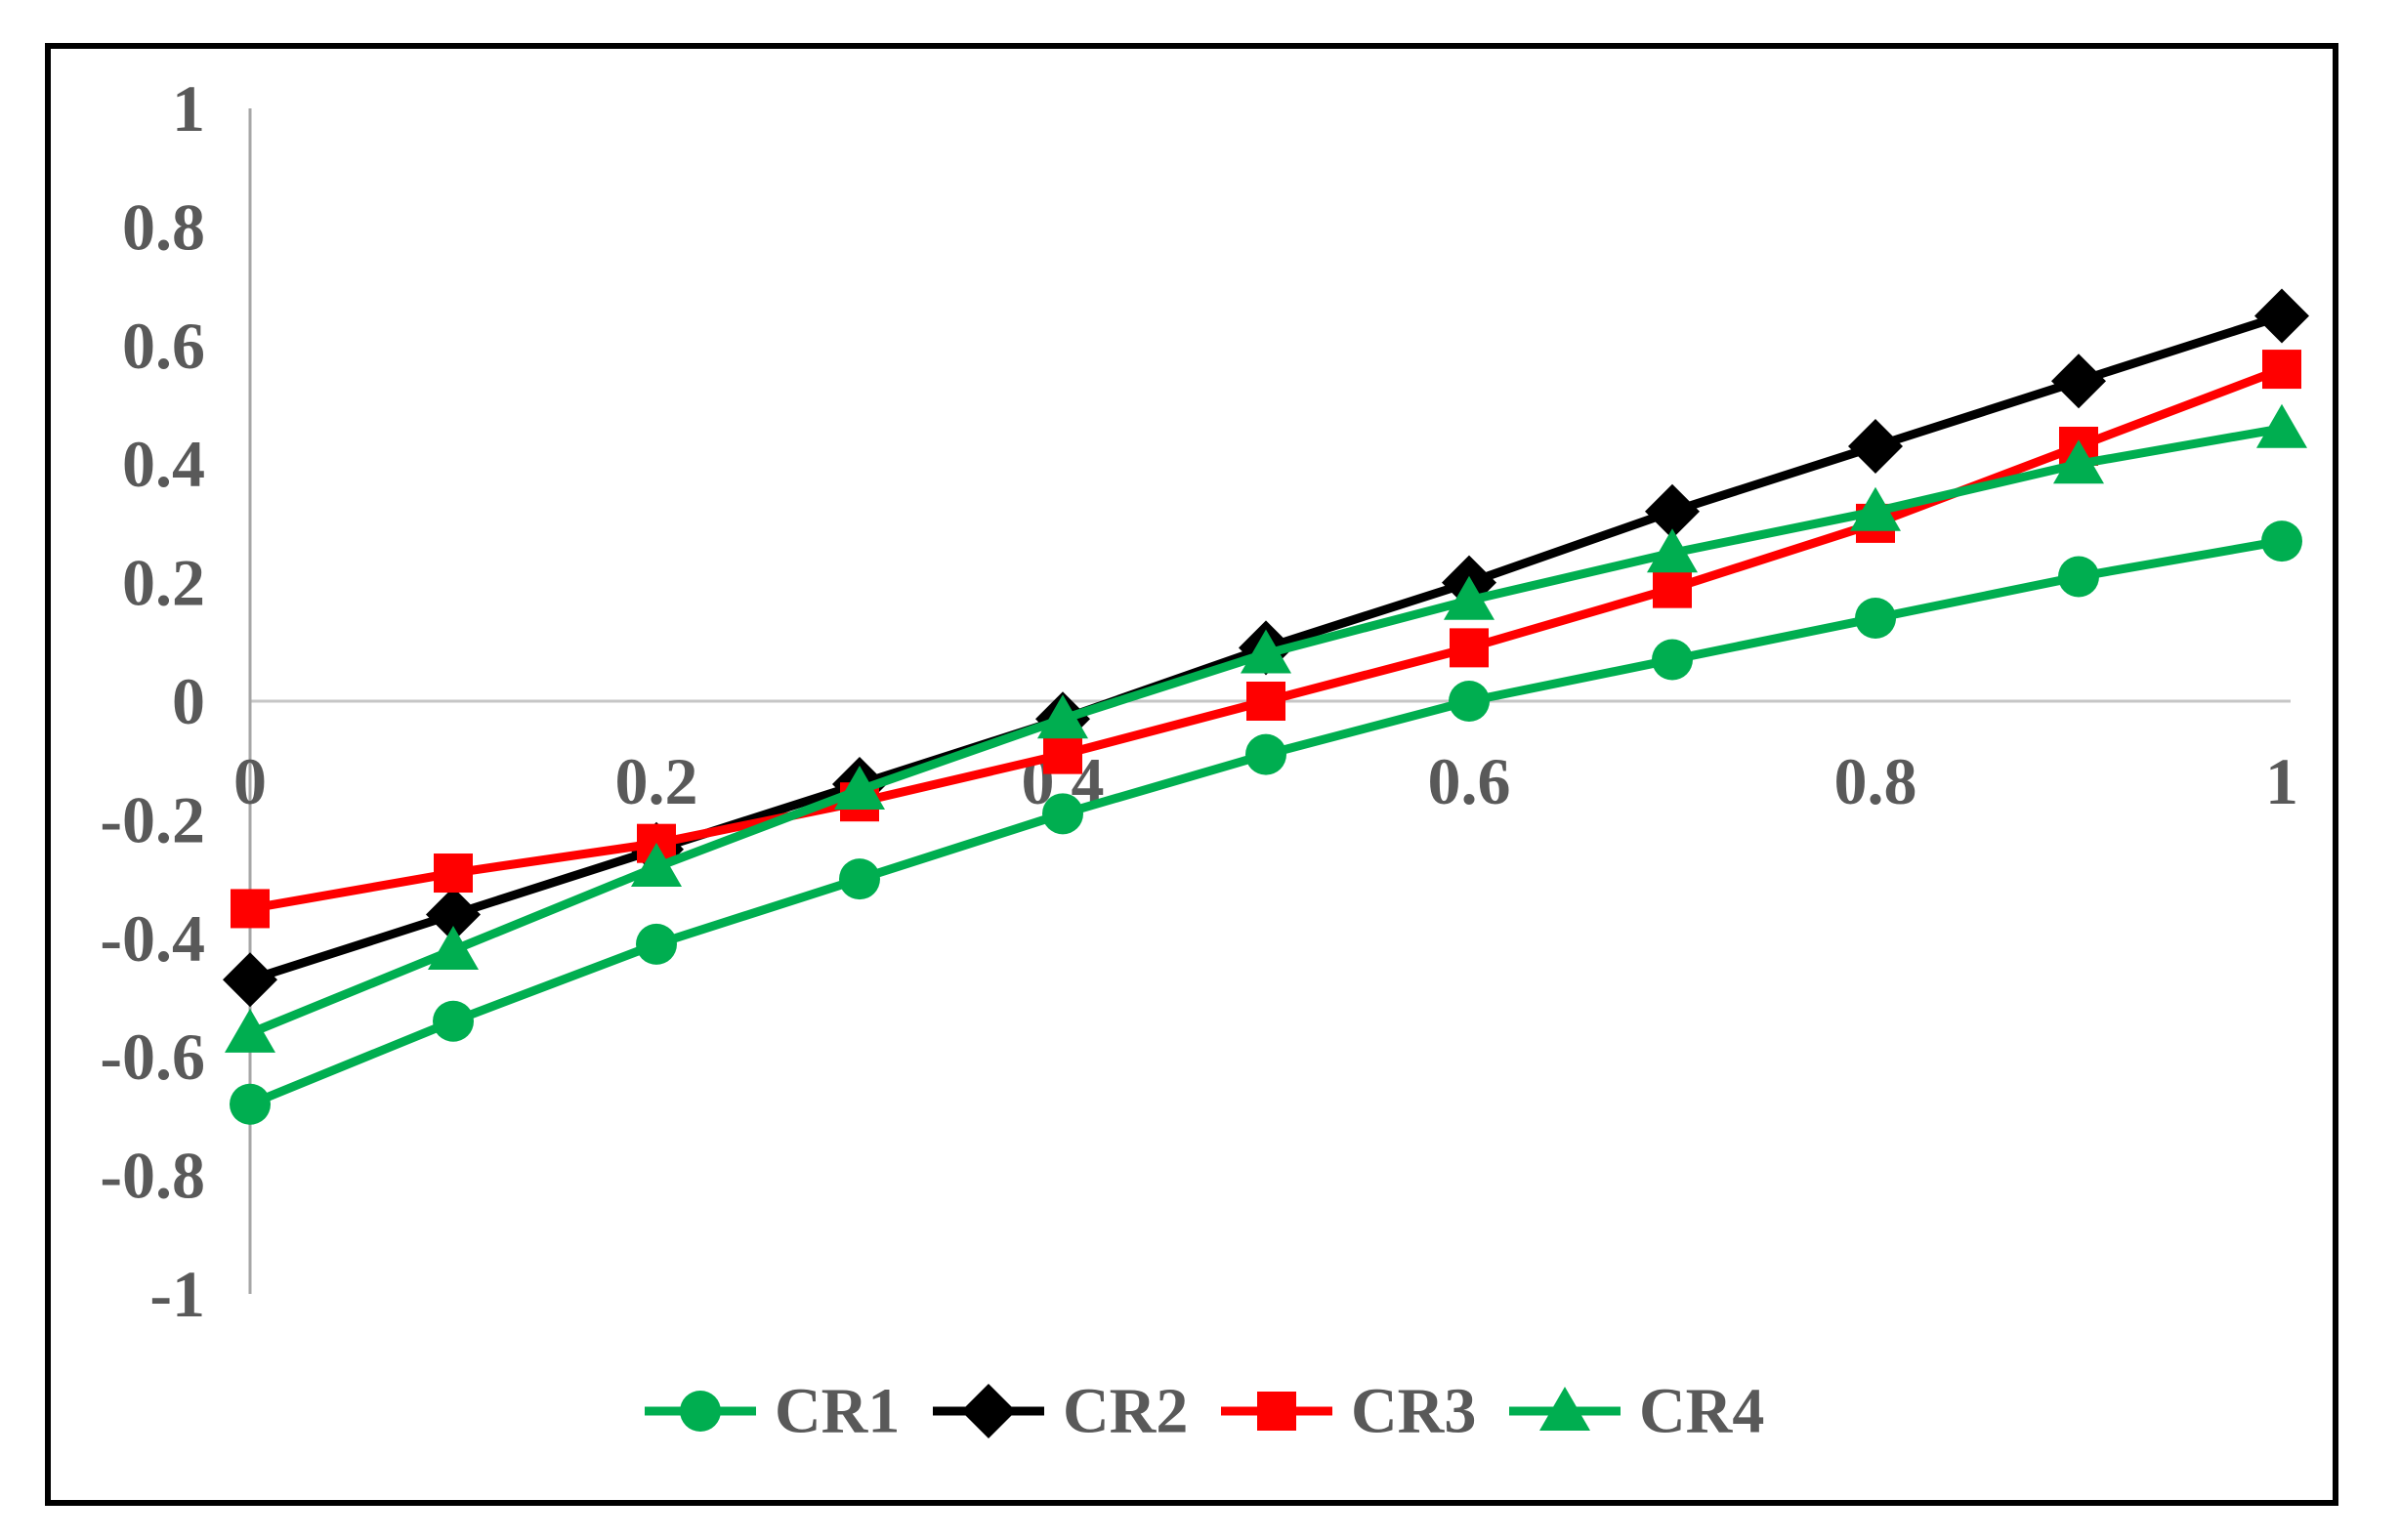 The height and width of the screenshot is (1540, 2400). What do you see at coordinates (163, 226) in the screenshot?
I see `y-tick-label: 0.8` at bounding box center [163, 226].